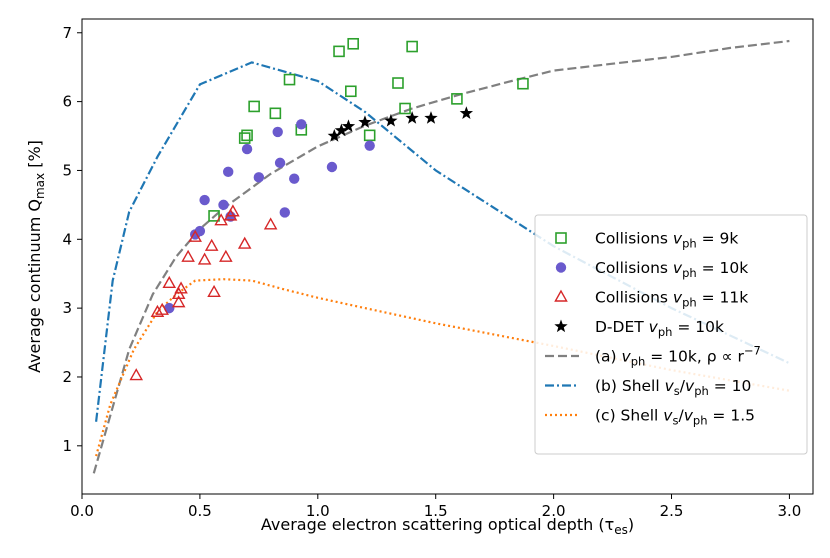  What do you see at coordinates (629, 416) in the screenshot?
I see `legend-label-text: (c) Shell` at bounding box center [629, 416].